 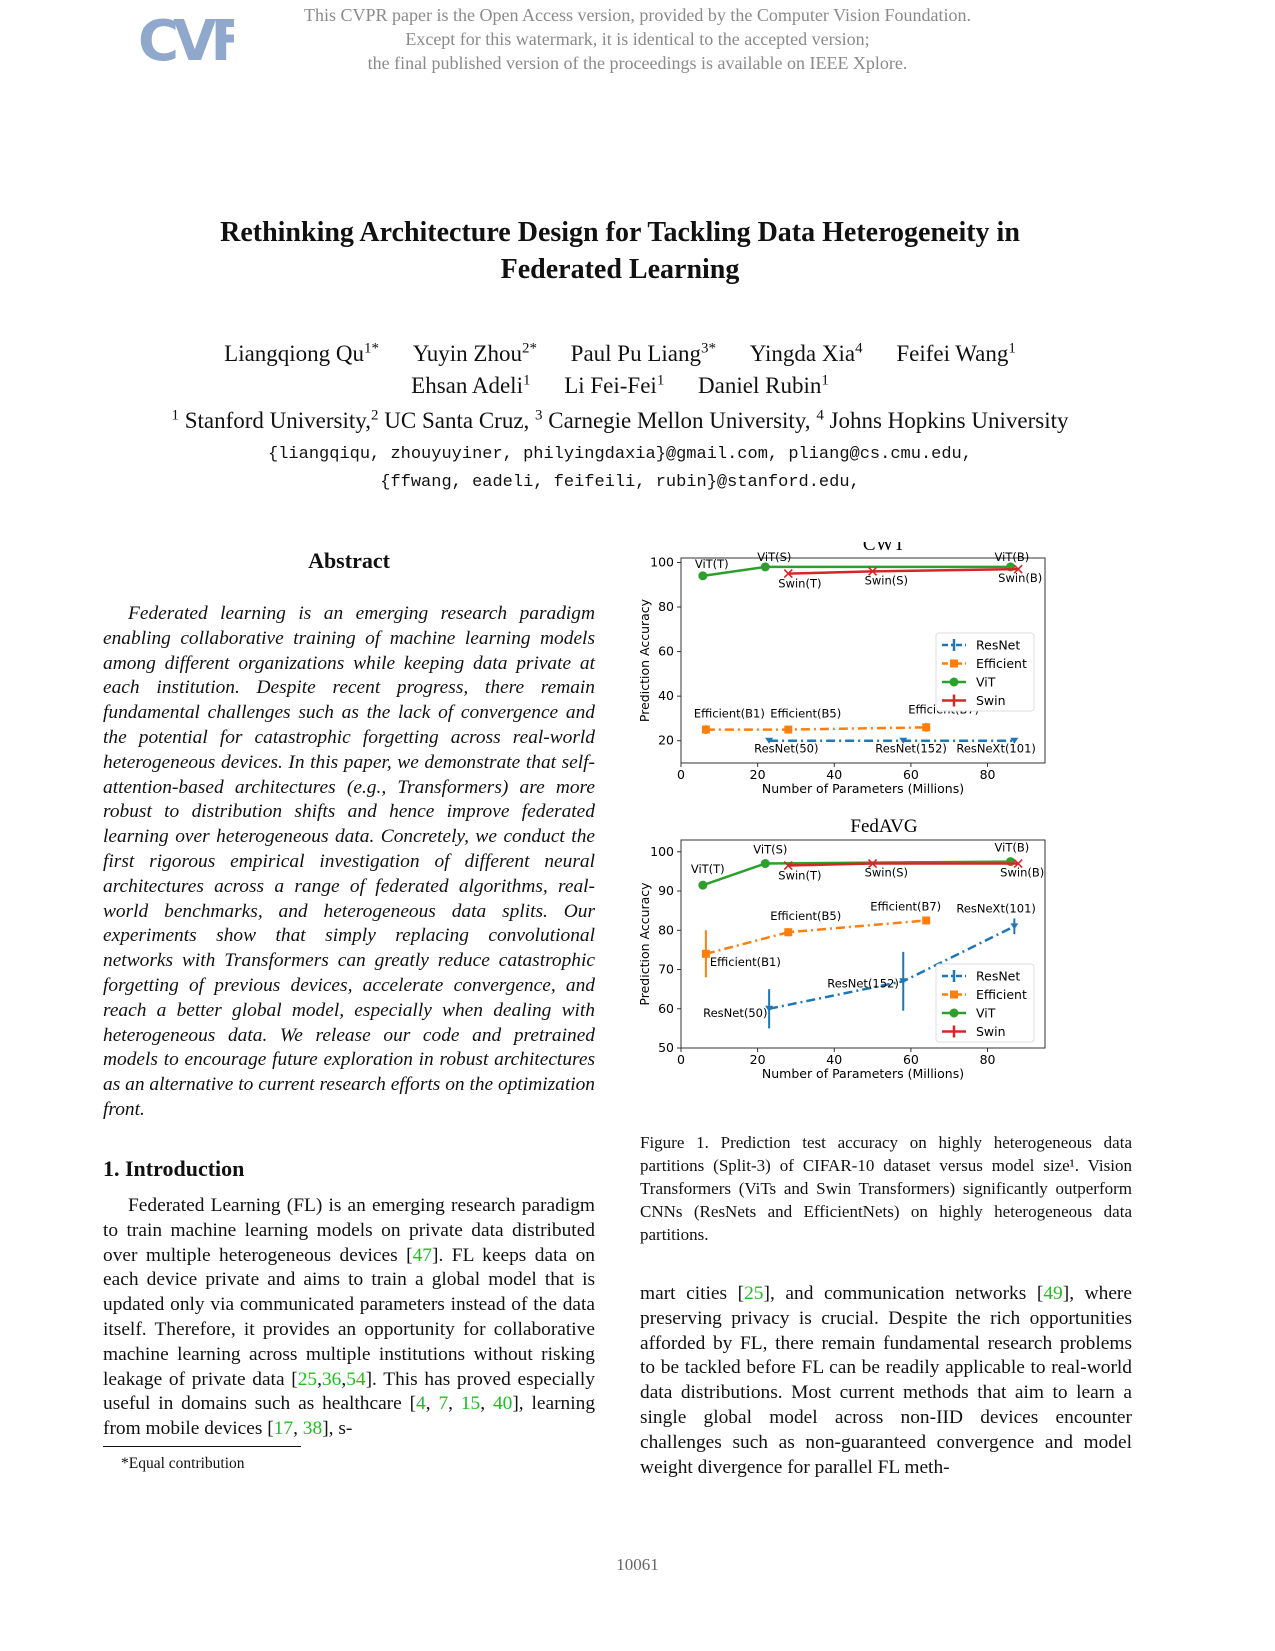 What do you see at coordinates (805, 916) in the screenshot?
I see `data-label: Efficient(B5)` at bounding box center [805, 916].